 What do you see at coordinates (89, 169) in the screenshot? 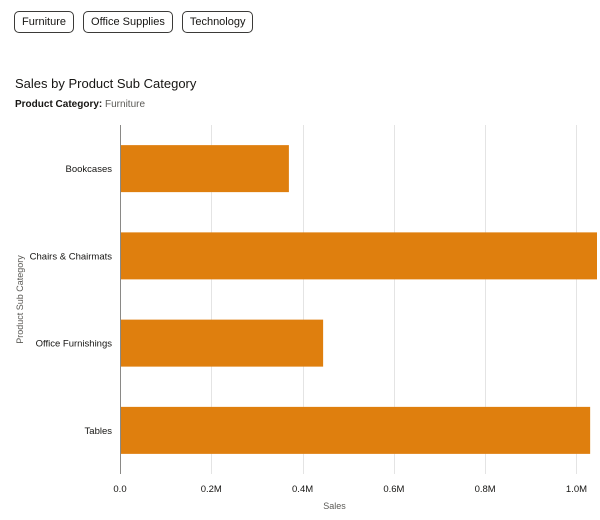
I see `y-tick-label: Bookcases` at bounding box center [89, 169].